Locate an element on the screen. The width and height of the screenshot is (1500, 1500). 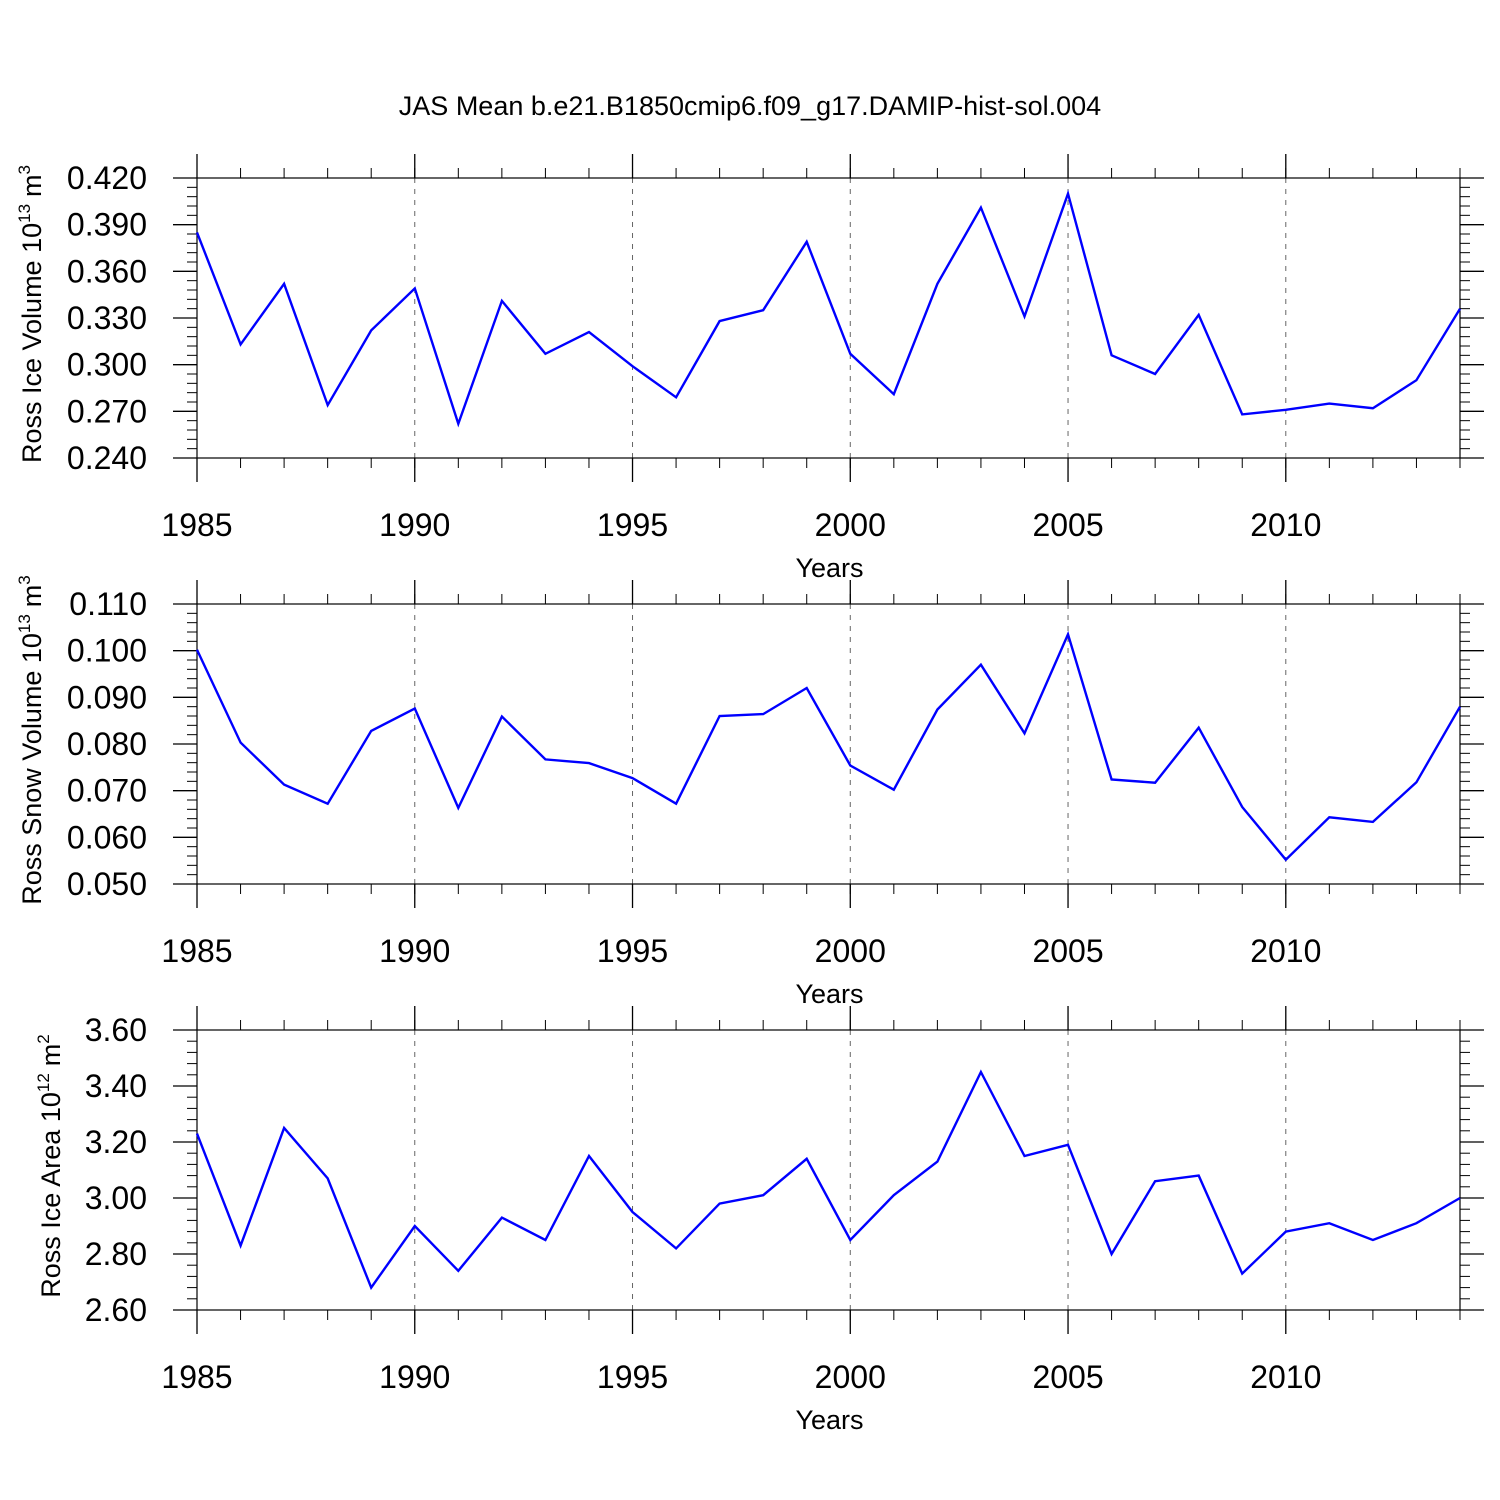
y-tick-label: 3.60 is located at coordinates (116, 1030).